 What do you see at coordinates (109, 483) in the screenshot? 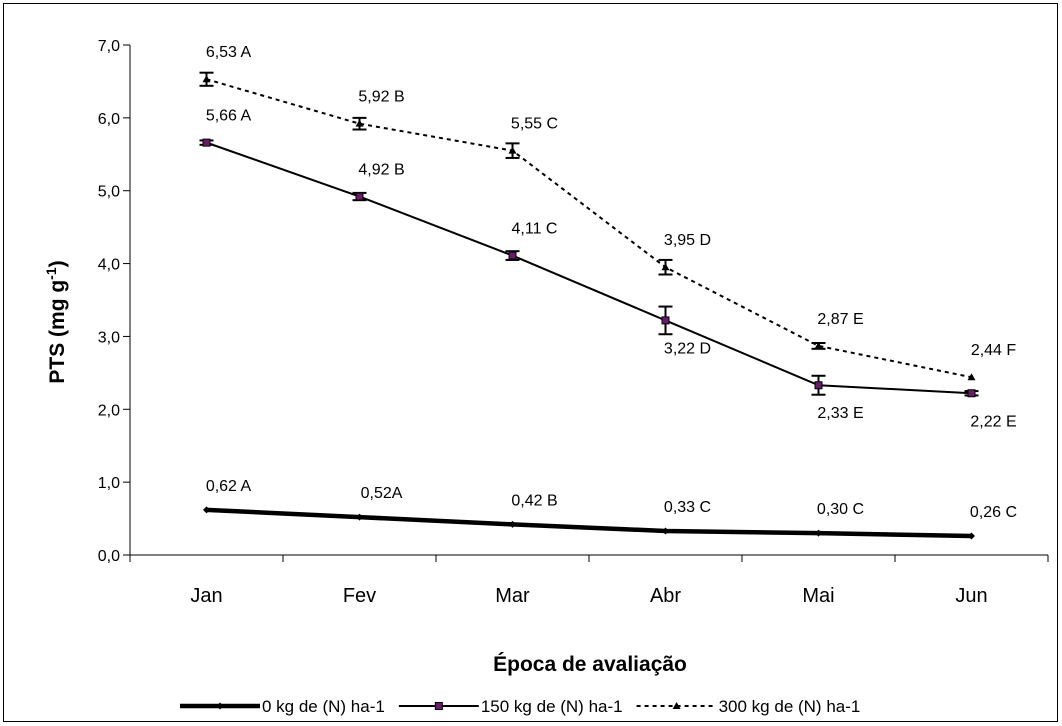
I see `y-tick-label: 1,0` at bounding box center [109, 483].